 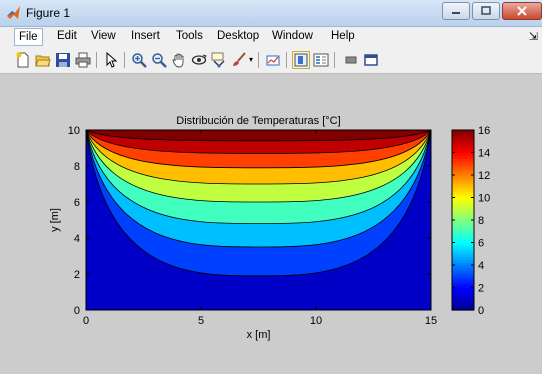 What do you see at coordinates (77, 203) in the screenshot?
I see `y-tick-label: 6` at bounding box center [77, 203].